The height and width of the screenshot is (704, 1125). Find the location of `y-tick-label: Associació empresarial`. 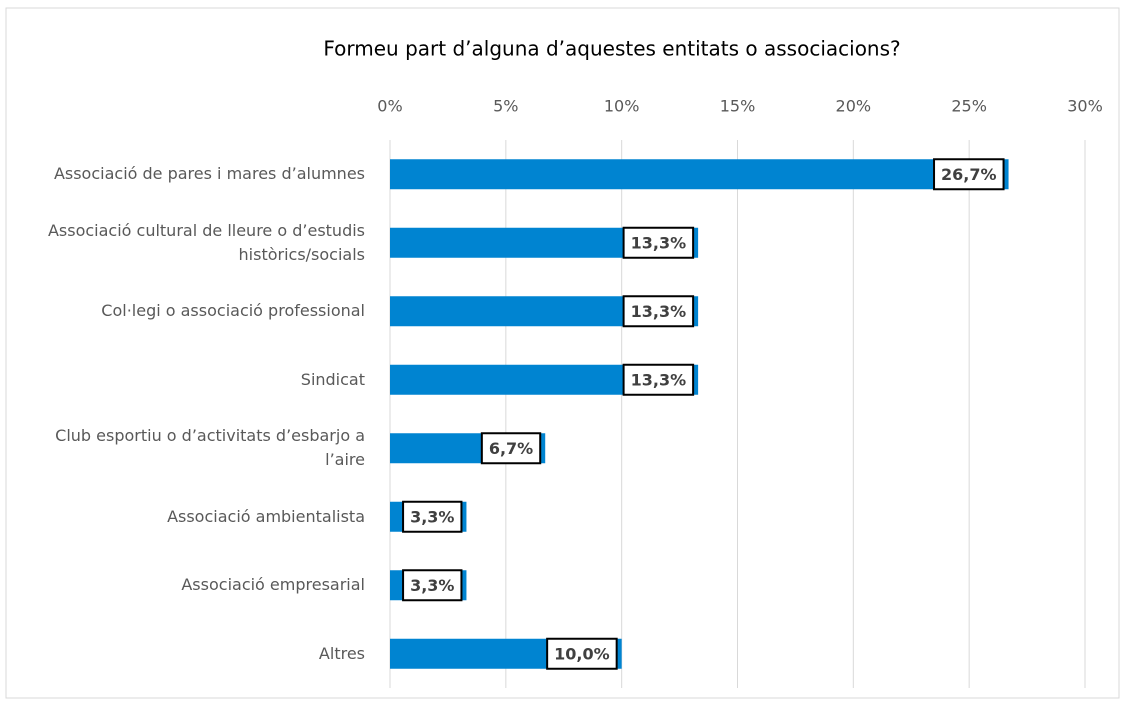

y-tick-label: Associació empresarial is located at coordinates (273, 585).